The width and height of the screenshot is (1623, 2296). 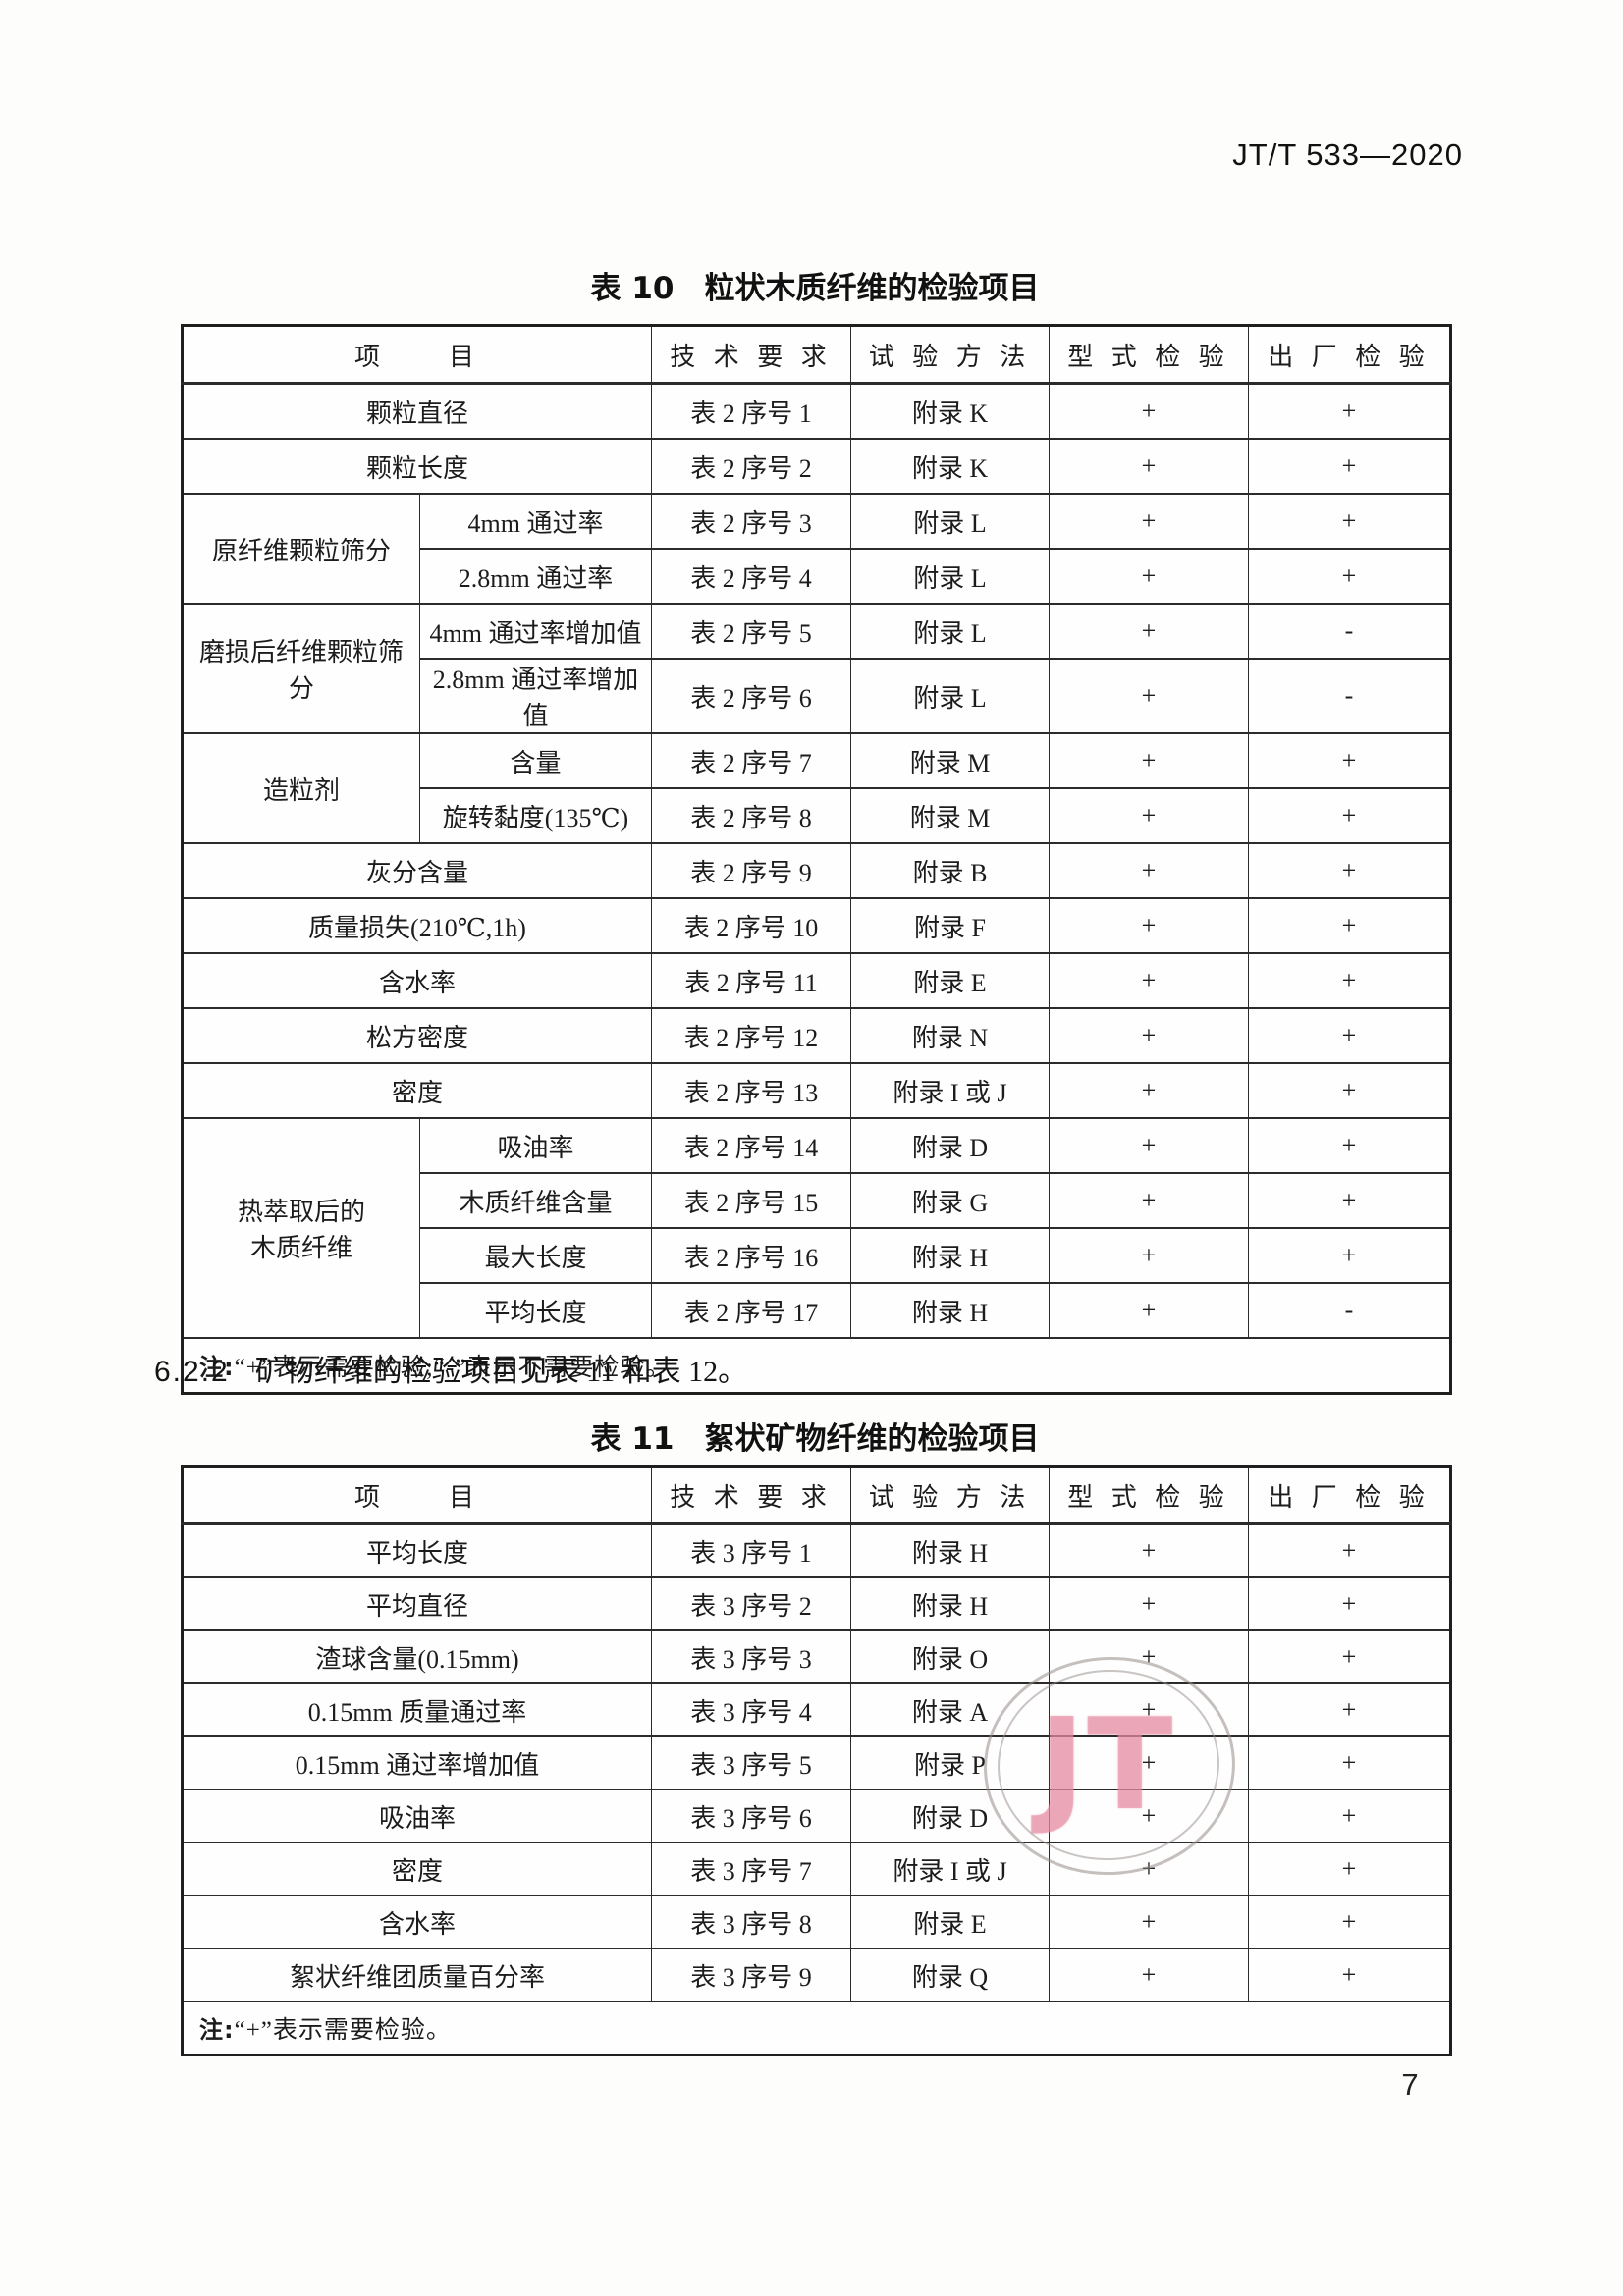 What do you see at coordinates (536, 1255) in the screenshot?
I see `table-cell: 最大长度` at bounding box center [536, 1255].